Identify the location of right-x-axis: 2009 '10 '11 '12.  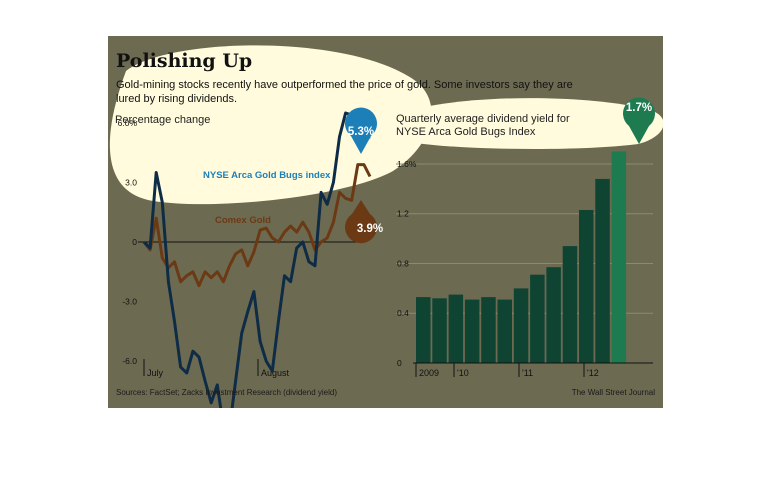
(507, 370).